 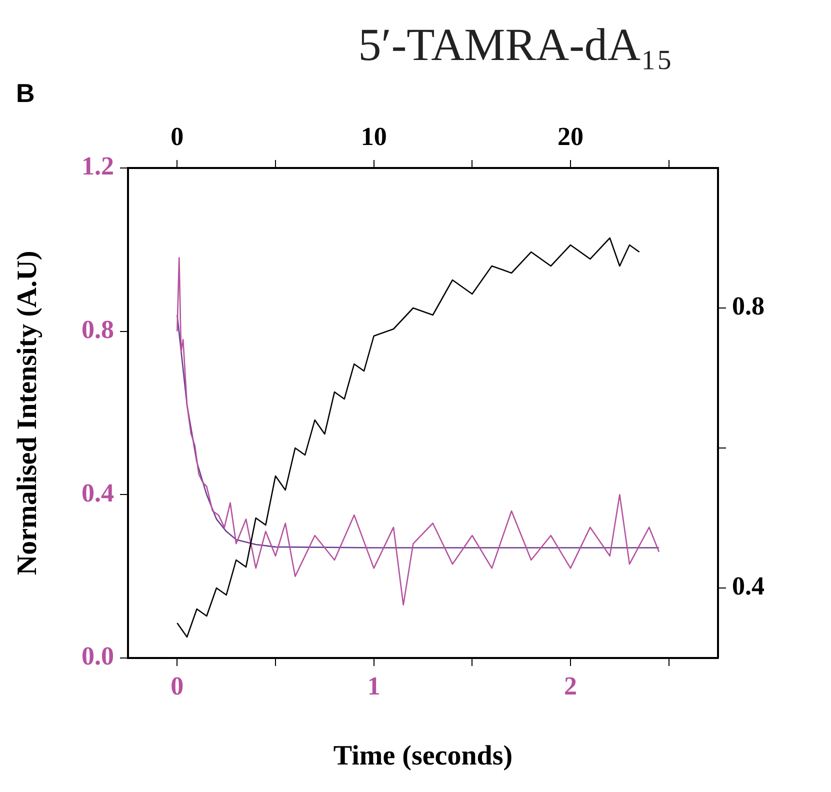 I want to click on text: B, so click(x=25, y=93).